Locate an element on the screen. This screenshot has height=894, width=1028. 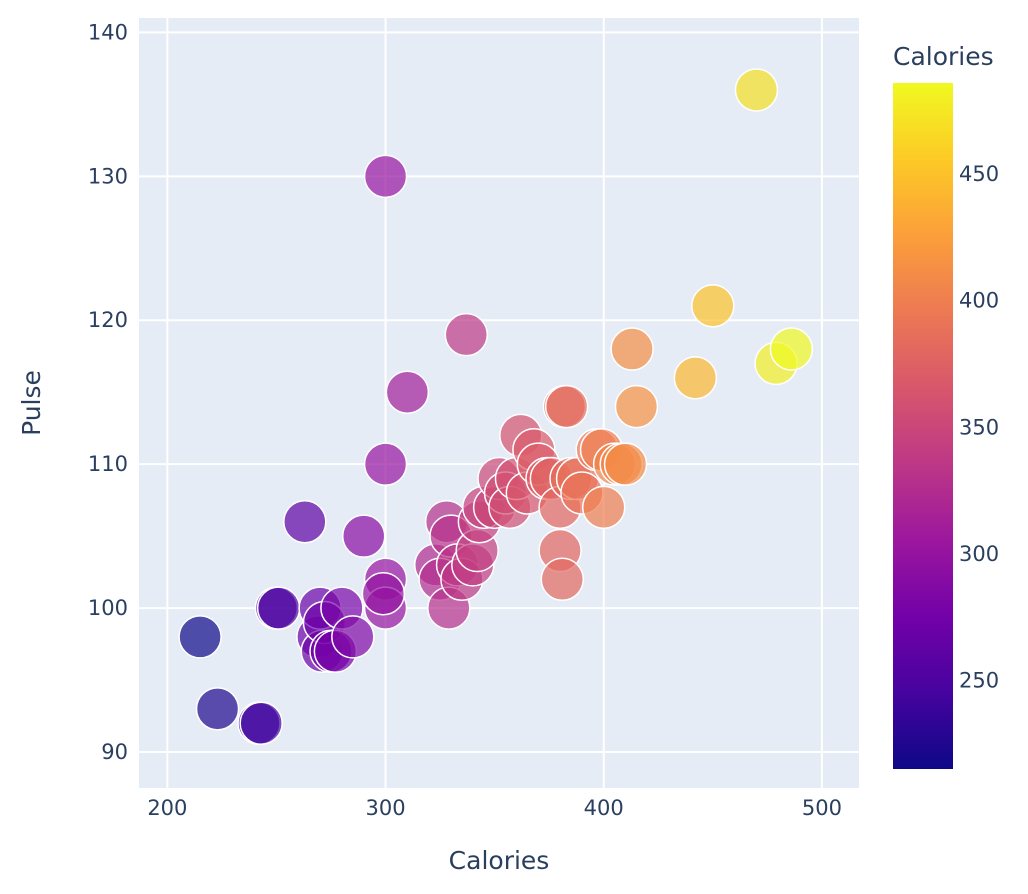
colorbar-tick-label: 400 is located at coordinates (979, 301).